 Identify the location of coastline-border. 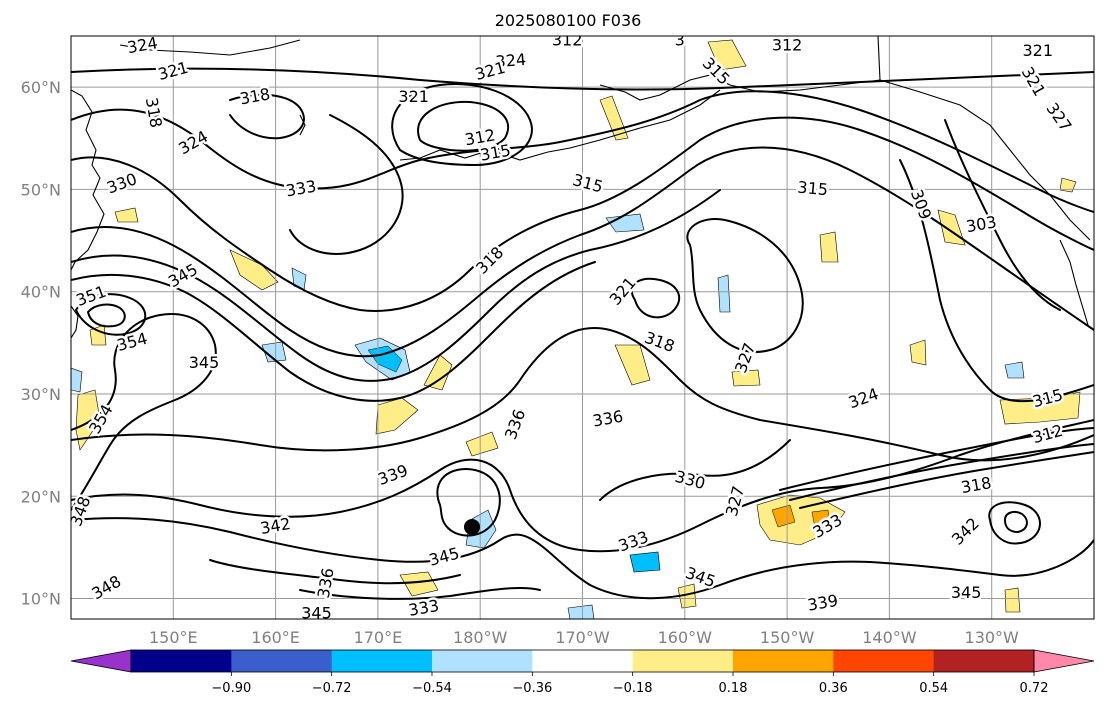
(879, 58).